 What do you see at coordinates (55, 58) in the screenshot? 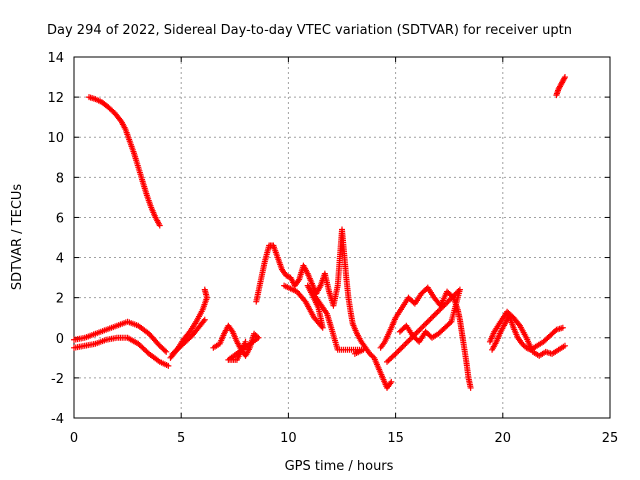
I see `y-tick-label: 14` at bounding box center [55, 58].